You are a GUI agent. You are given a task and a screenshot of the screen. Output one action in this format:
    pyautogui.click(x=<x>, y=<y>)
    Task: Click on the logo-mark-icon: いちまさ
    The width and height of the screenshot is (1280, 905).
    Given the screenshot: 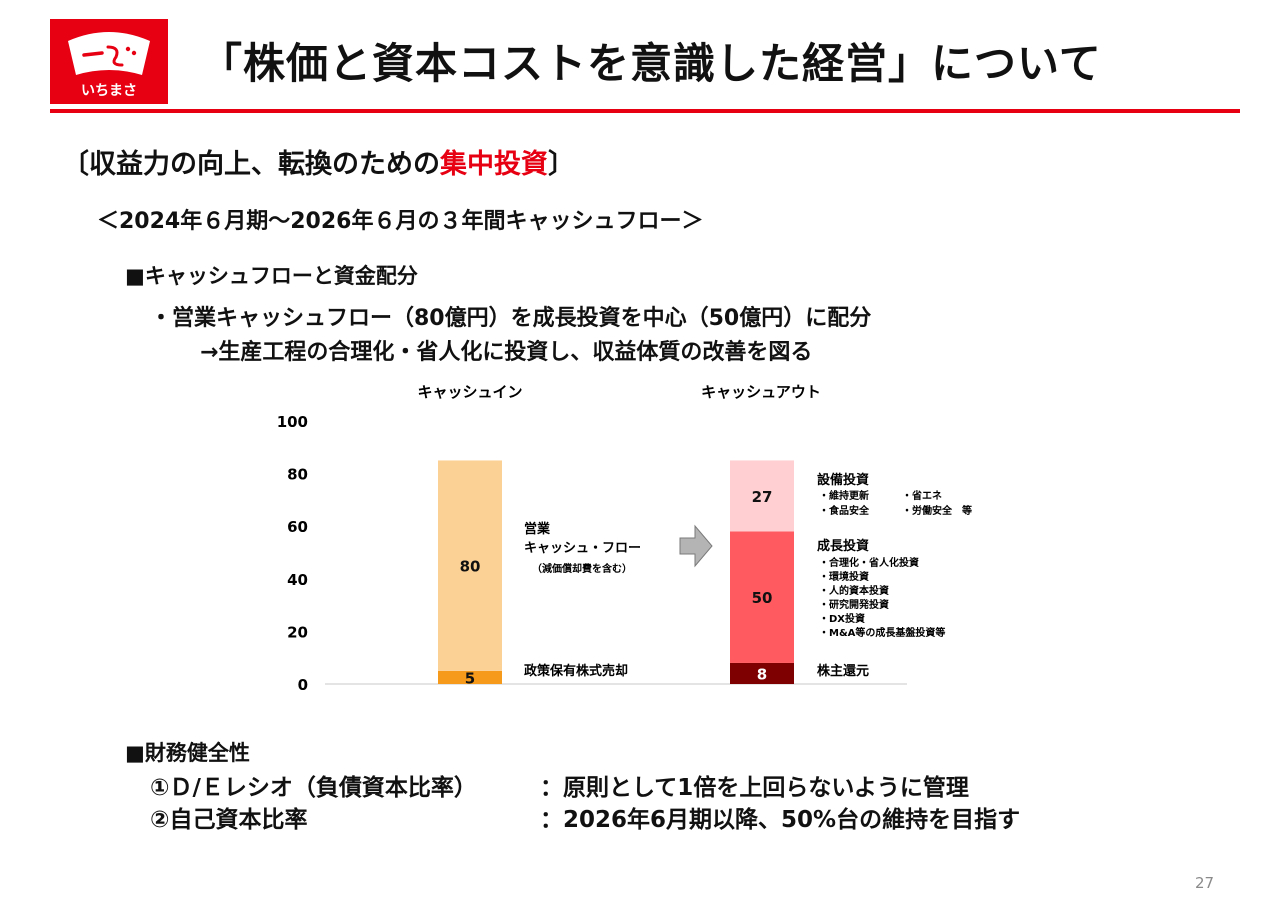 What is the action you would take?
    pyautogui.click(x=109, y=65)
    